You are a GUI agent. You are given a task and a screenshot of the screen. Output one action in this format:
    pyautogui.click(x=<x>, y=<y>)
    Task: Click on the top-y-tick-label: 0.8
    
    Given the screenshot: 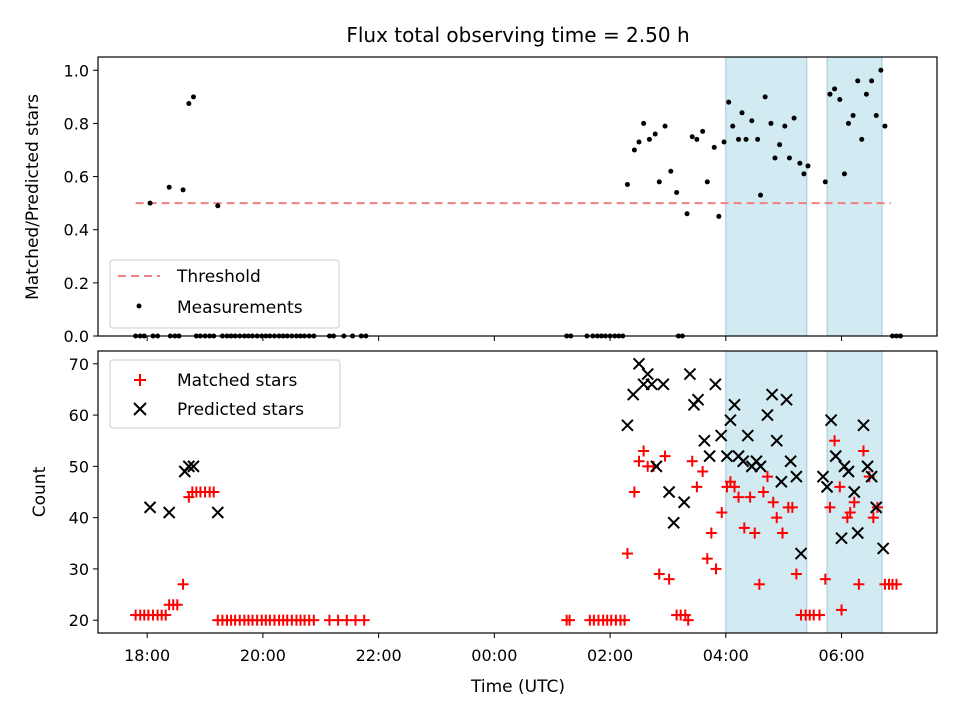 What is the action you would take?
    pyautogui.click(x=76, y=123)
    